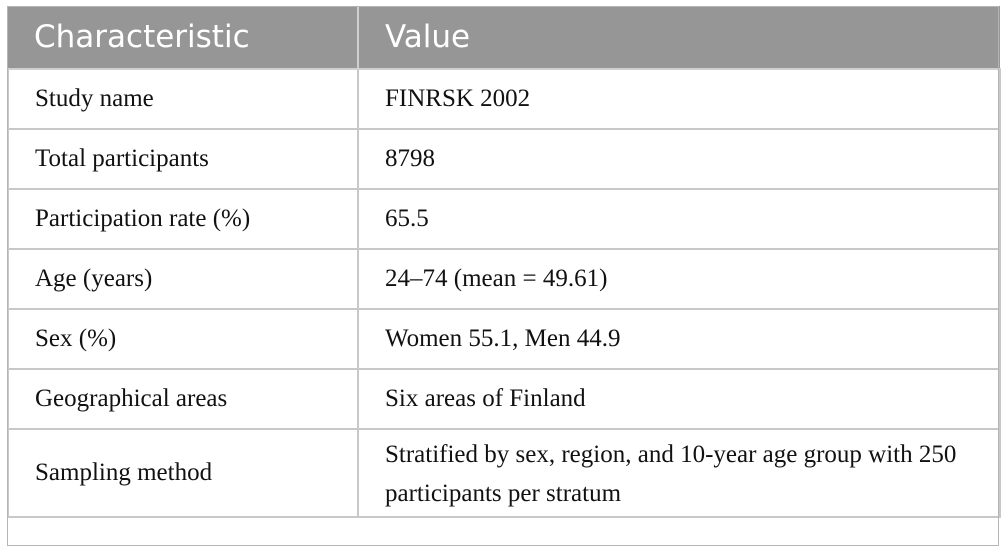 This screenshot has width=1006, height=552. I want to click on row-value: 24–74 (mean = 49.61), so click(679, 279).